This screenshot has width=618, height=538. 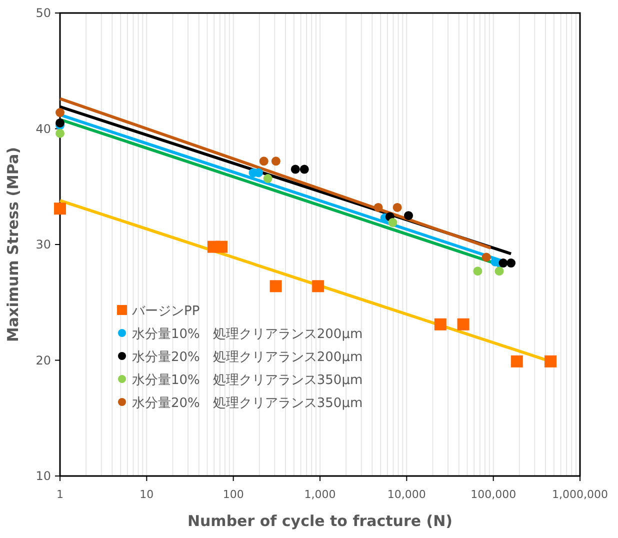 What do you see at coordinates (60, 494) in the screenshot?
I see `x-tick-label: 1` at bounding box center [60, 494].